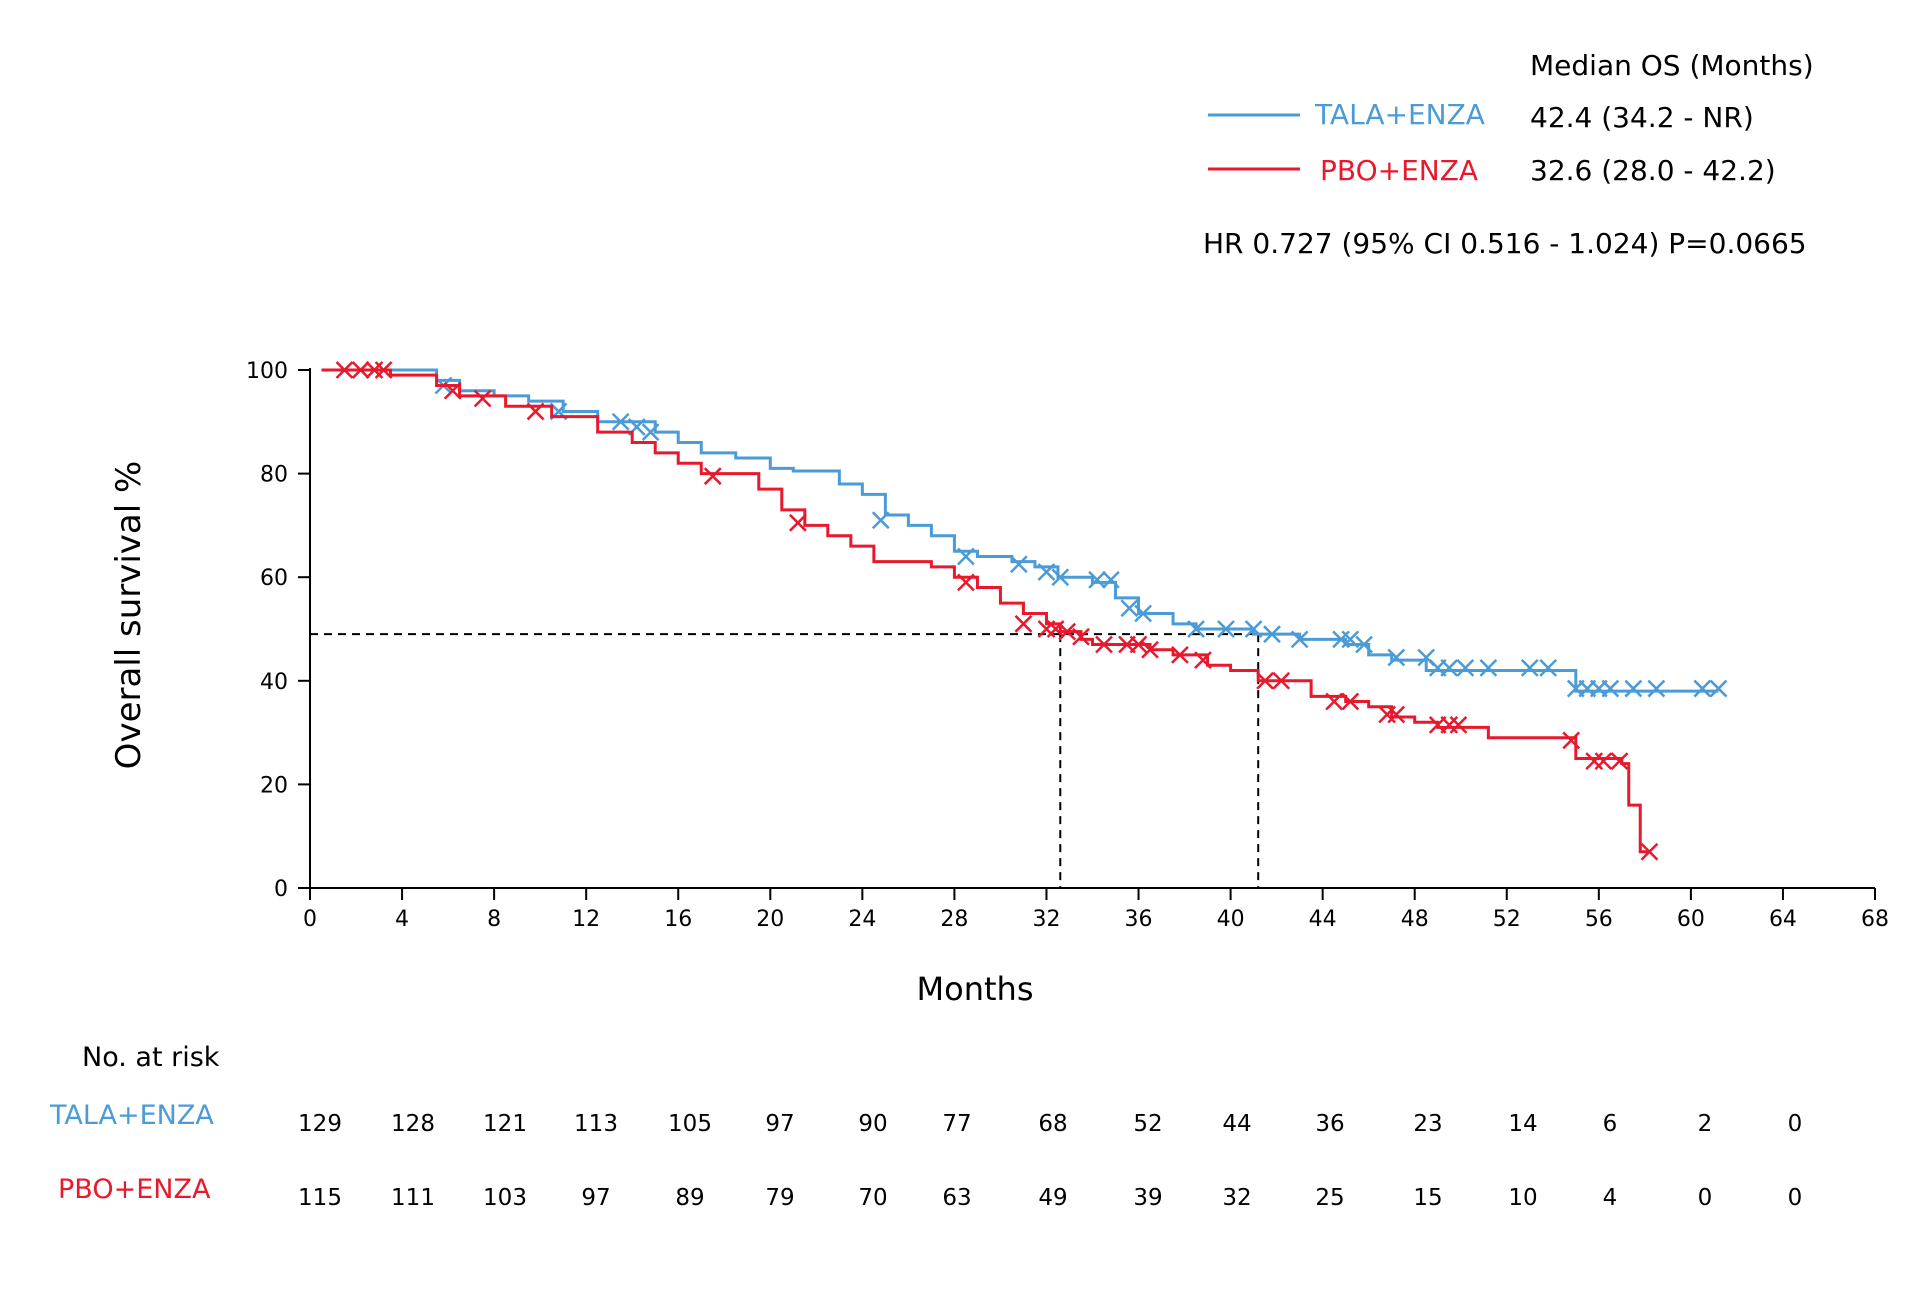 The width and height of the screenshot is (1920, 1300). I want to click on risk-value: 25, so click(1329, 1198).